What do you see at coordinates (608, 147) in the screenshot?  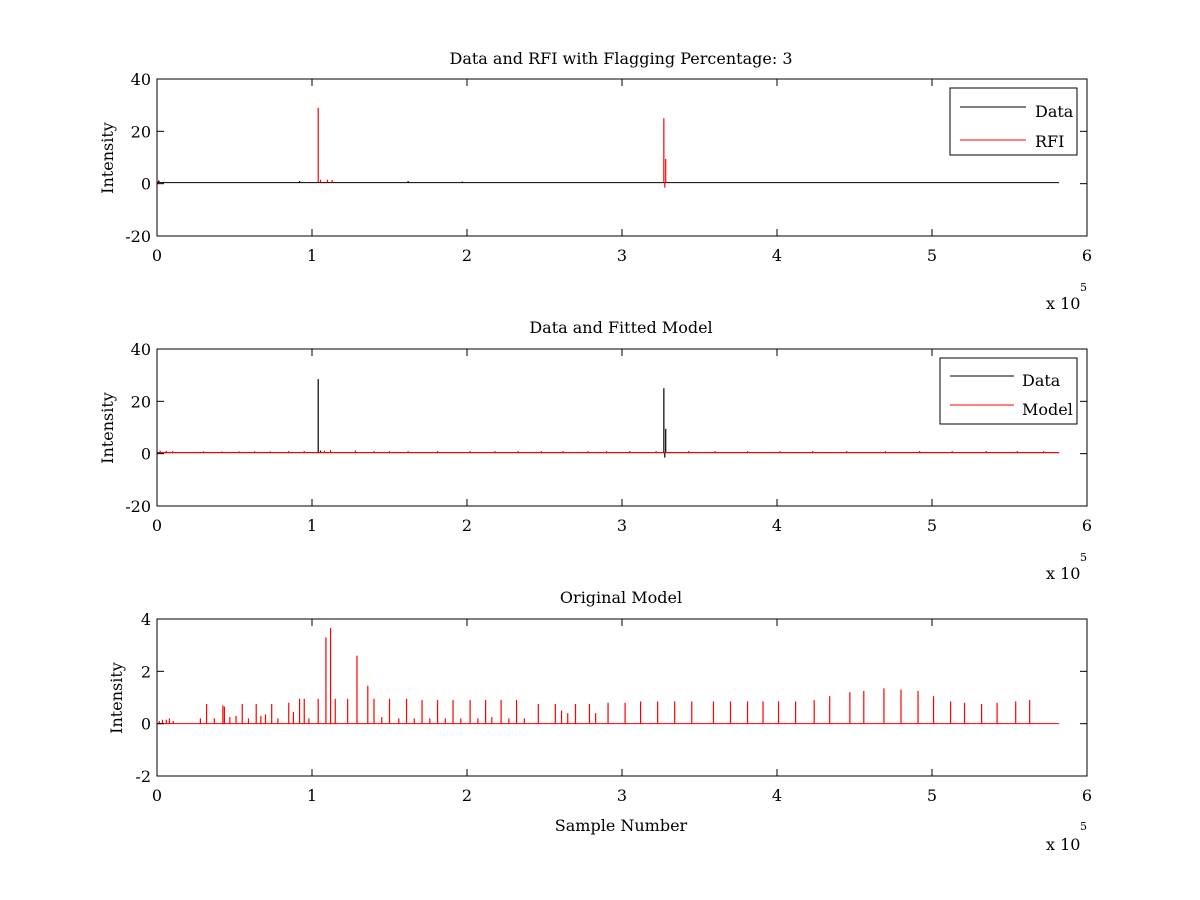 I see `panel-1-marks` at bounding box center [608, 147].